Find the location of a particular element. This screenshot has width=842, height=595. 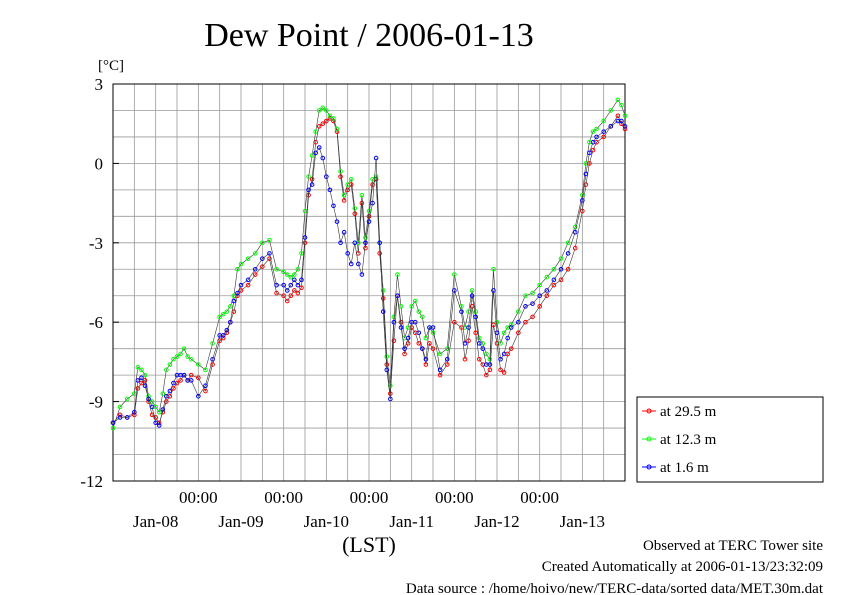

chart-title: Dew Point / 2006-01-13 is located at coordinates (369, 35).